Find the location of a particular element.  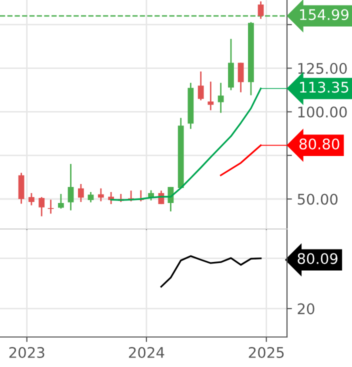

x-tick-label: 2025 is located at coordinates (266, 352).